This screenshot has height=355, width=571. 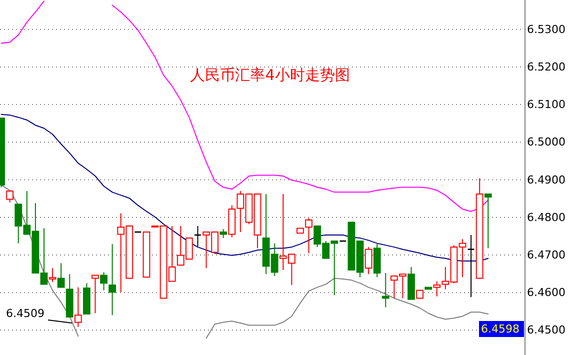 I want to click on y-tick-label: 6.4700, so click(x=546, y=255).